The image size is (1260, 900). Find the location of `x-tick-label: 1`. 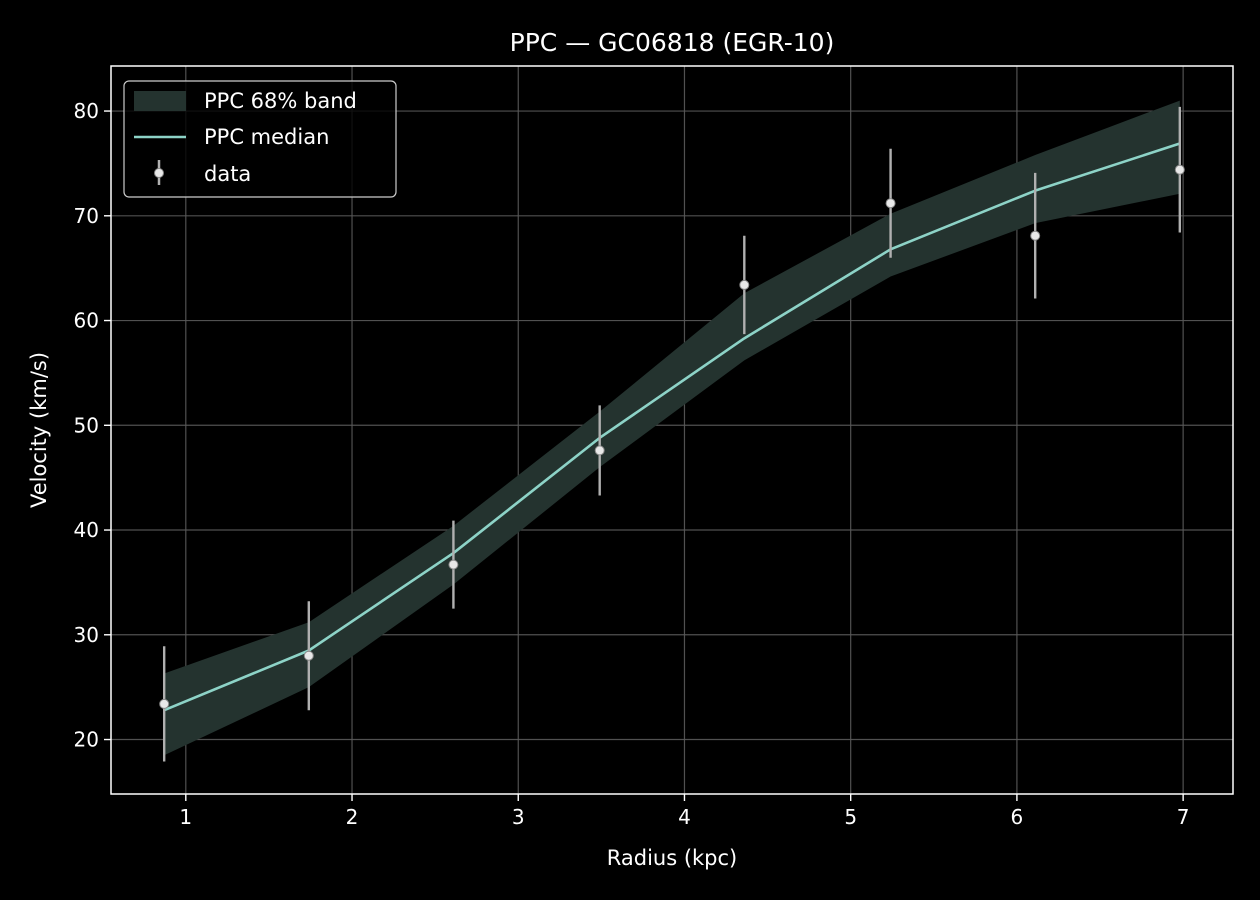

x-tick-label: 1 is located at coordinates (185, 817).